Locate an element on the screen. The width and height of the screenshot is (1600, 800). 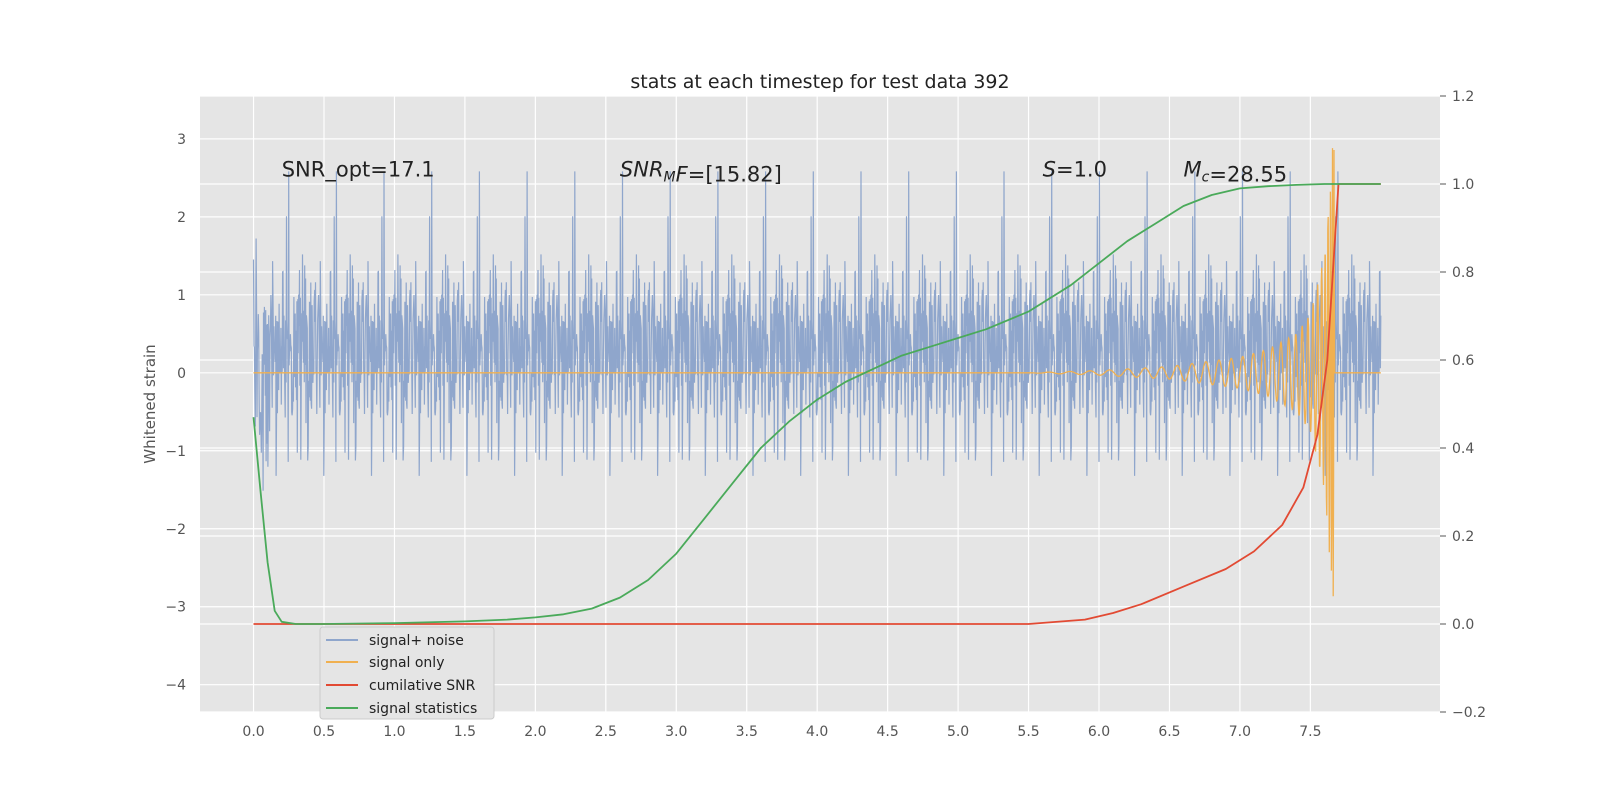
y-tick-label: −2 is located at coordinates (175, 530).